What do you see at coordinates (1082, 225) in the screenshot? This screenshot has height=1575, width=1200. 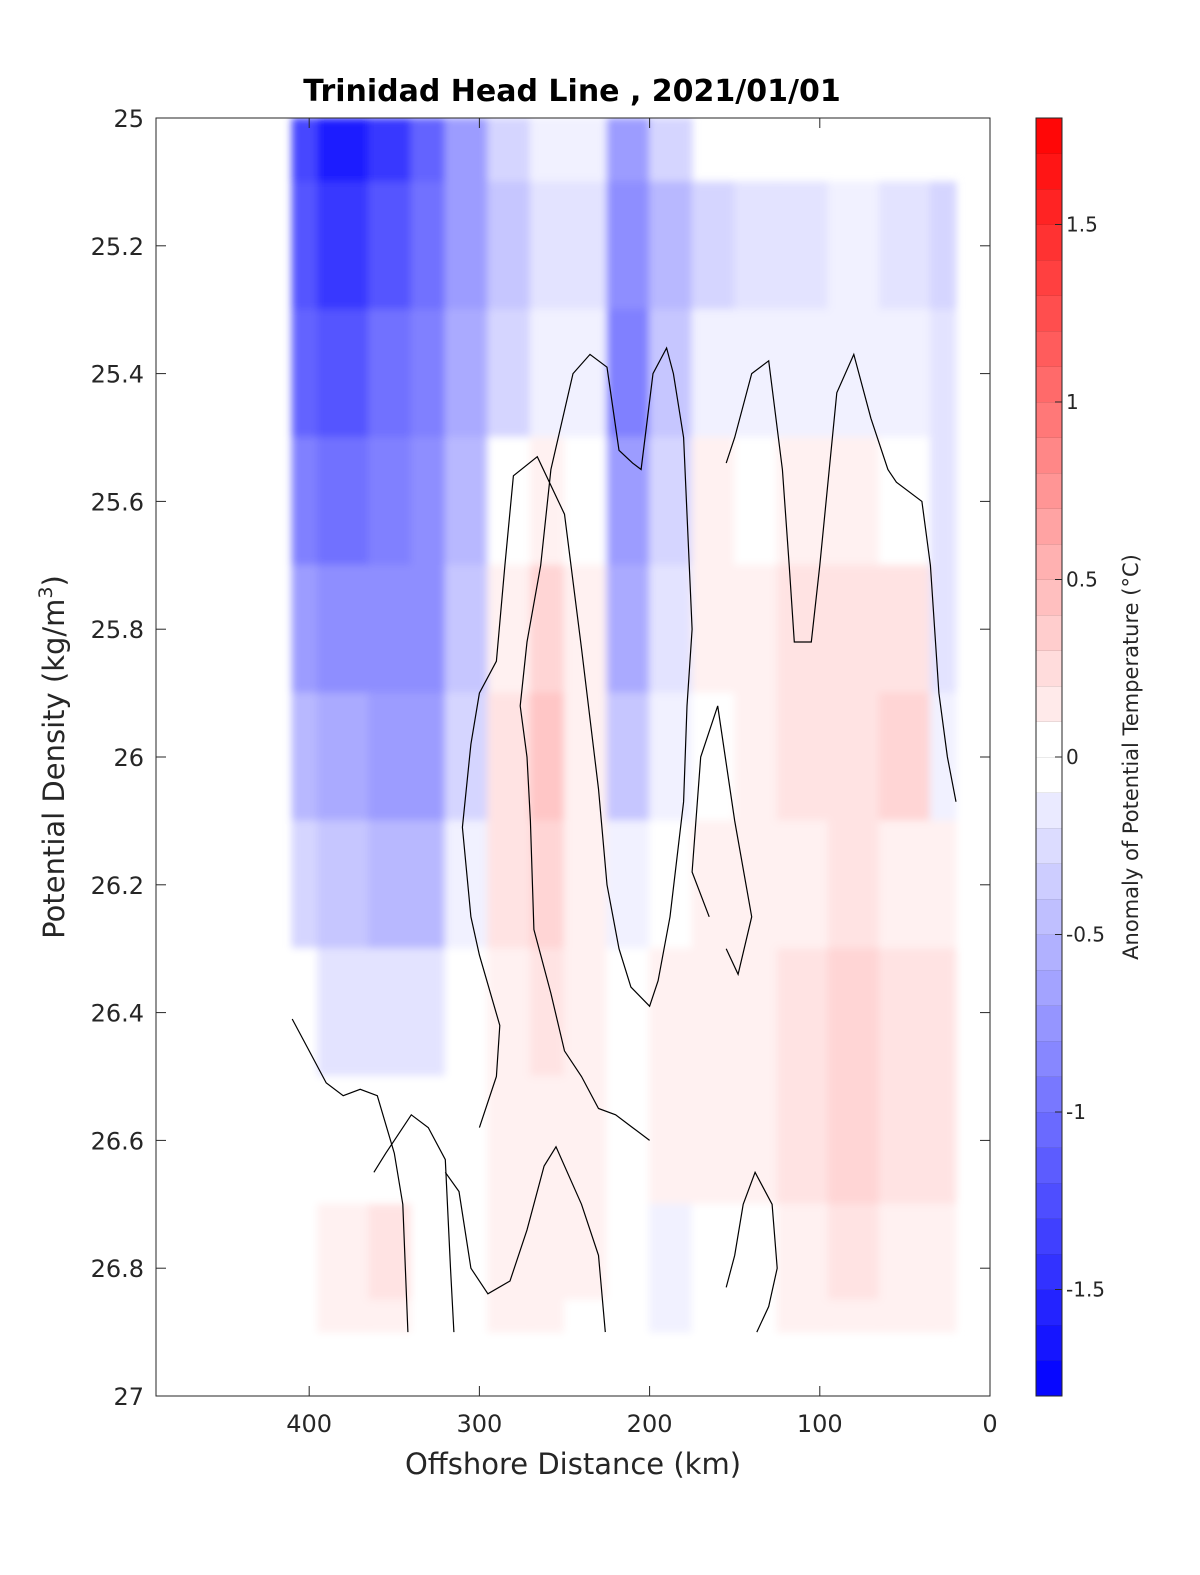 I see `colorbar-tick-label: 1.5` at bounding box center [1082, 225].